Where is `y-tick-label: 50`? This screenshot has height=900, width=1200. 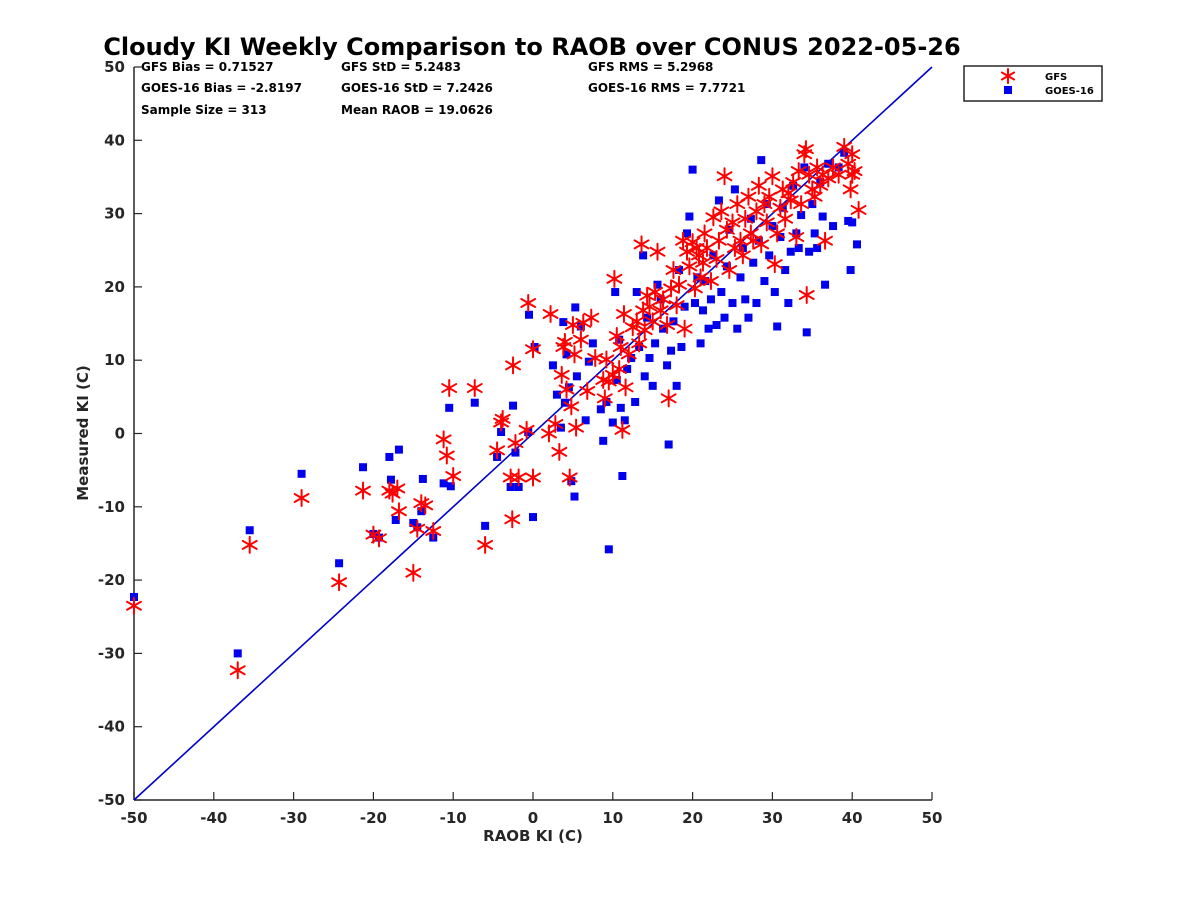
y-tick-label: 50 is located at coordinates (114, 67).